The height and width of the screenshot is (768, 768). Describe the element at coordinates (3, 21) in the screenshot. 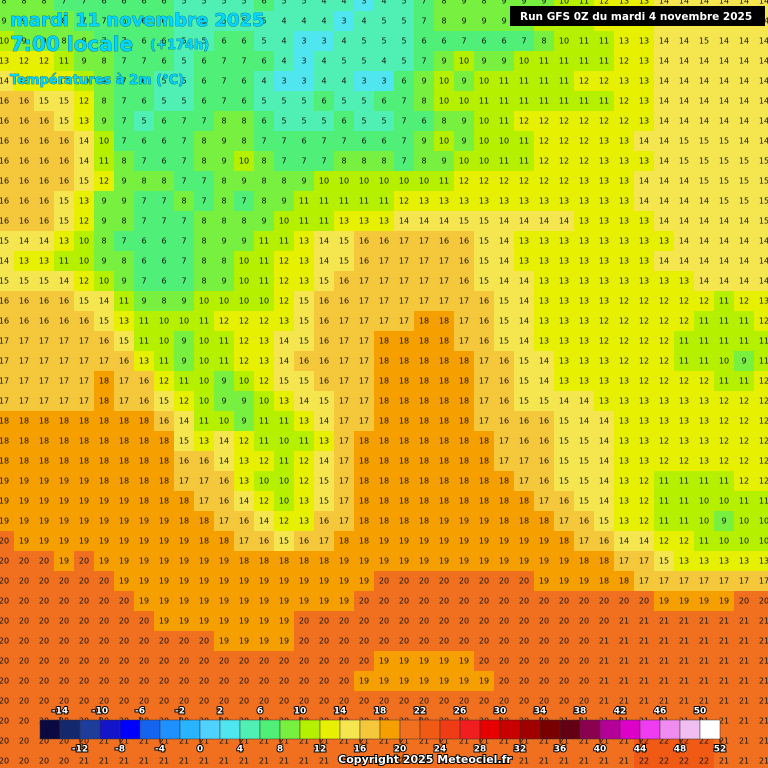

I see `temp-value: 9` at that location.